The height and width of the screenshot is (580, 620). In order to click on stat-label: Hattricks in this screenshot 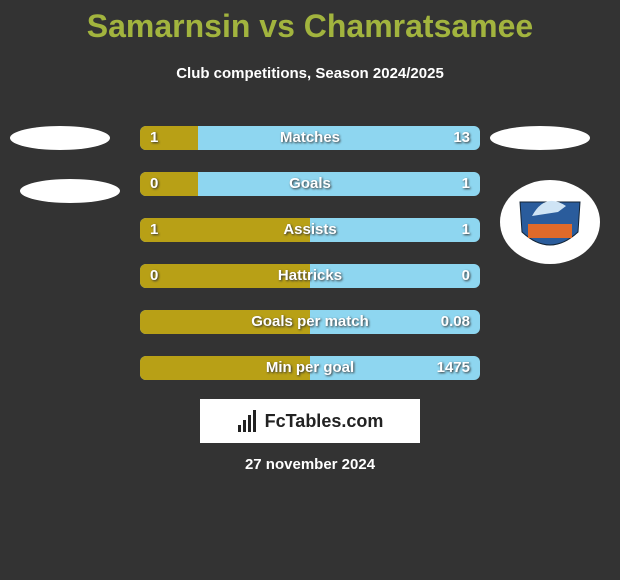, I will do `click(310, 275)`.